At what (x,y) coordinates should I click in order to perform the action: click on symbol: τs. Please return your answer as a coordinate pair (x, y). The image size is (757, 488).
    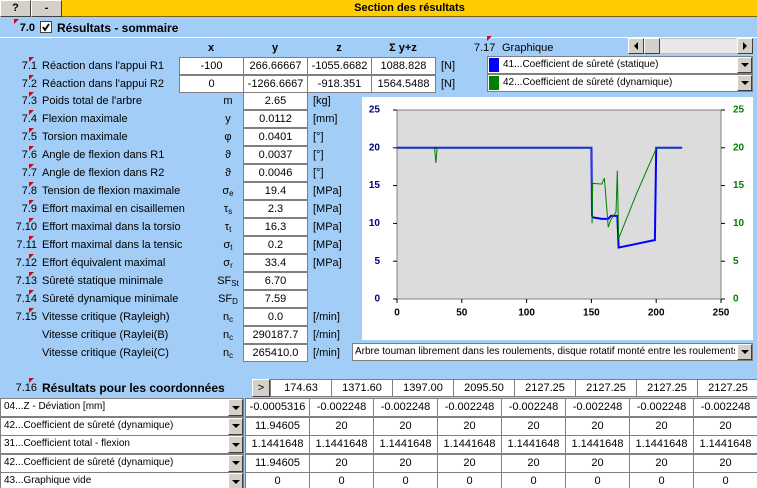
    Looking at the image, I should click on (228, 210).